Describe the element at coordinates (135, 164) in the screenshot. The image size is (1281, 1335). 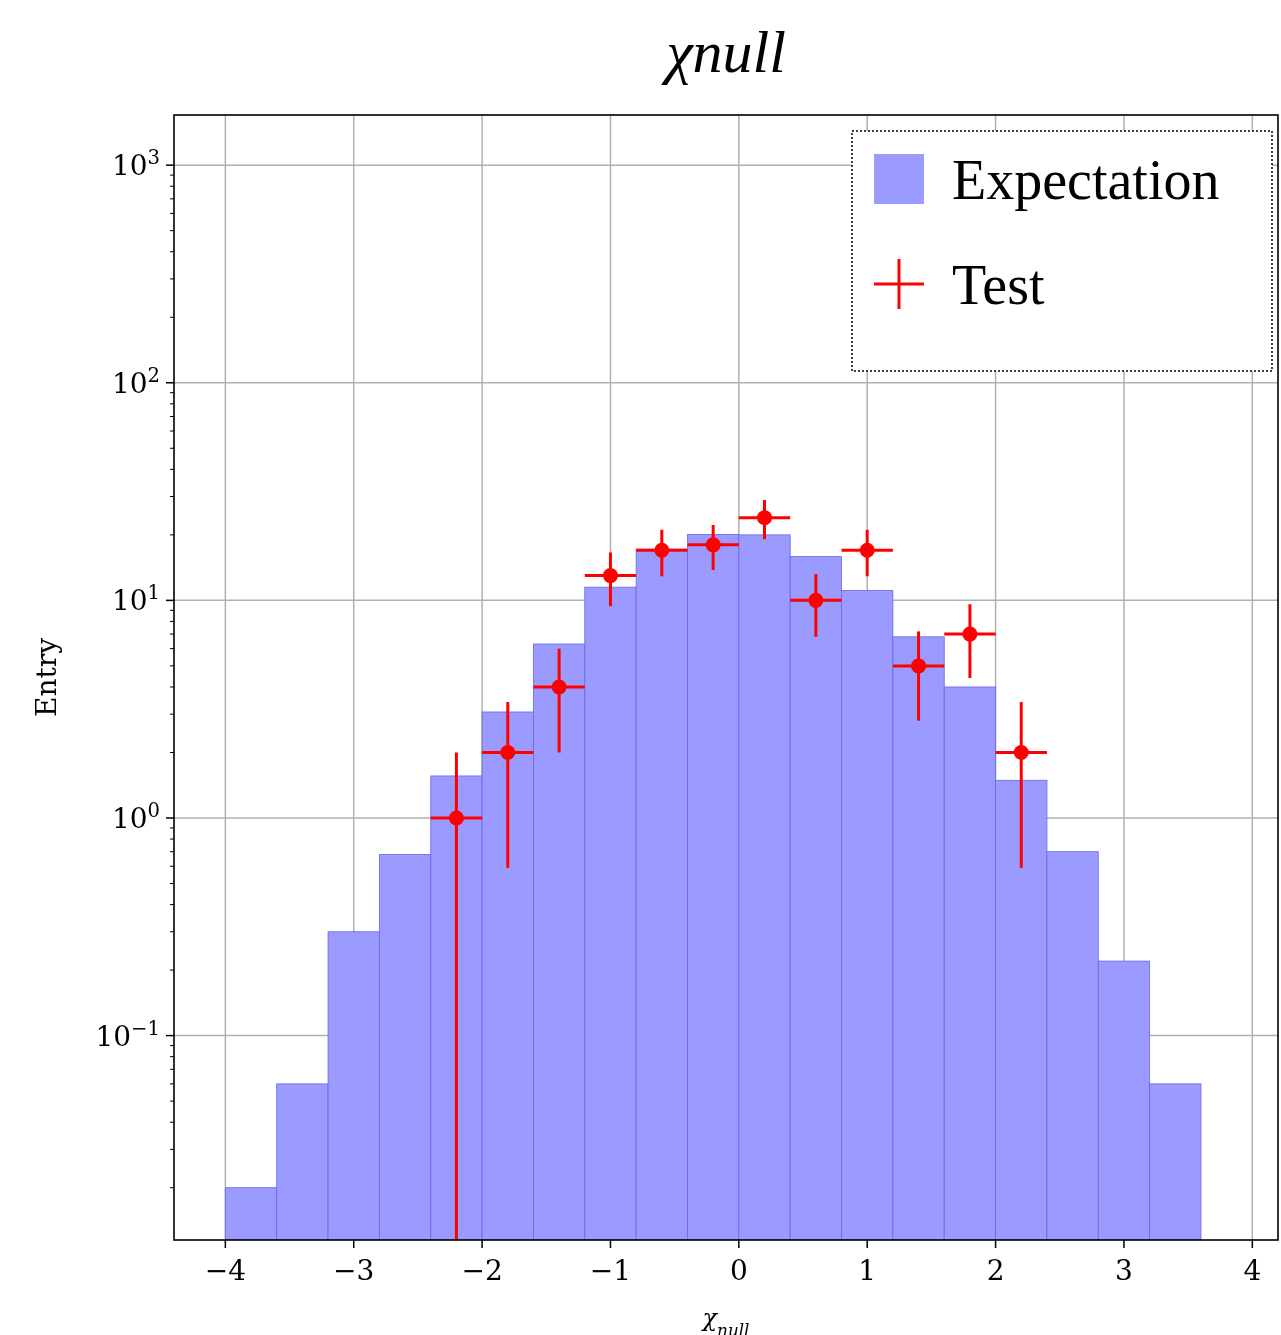
I see `y-tick-label: 10$^{3}$` at that location.